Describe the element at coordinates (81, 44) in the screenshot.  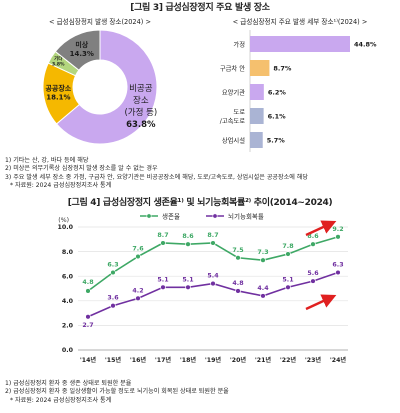
I see `pie-category-label: 미상` at that location.